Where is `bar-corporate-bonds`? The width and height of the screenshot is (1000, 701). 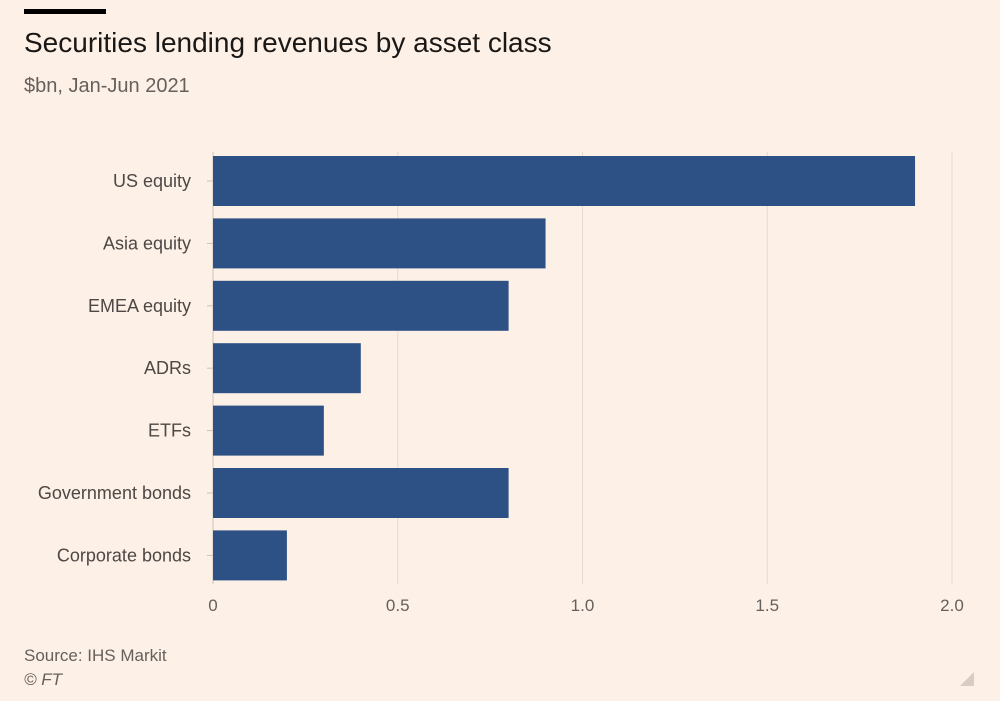
bar-corporate-bonds is located at coordinates (250, 555).